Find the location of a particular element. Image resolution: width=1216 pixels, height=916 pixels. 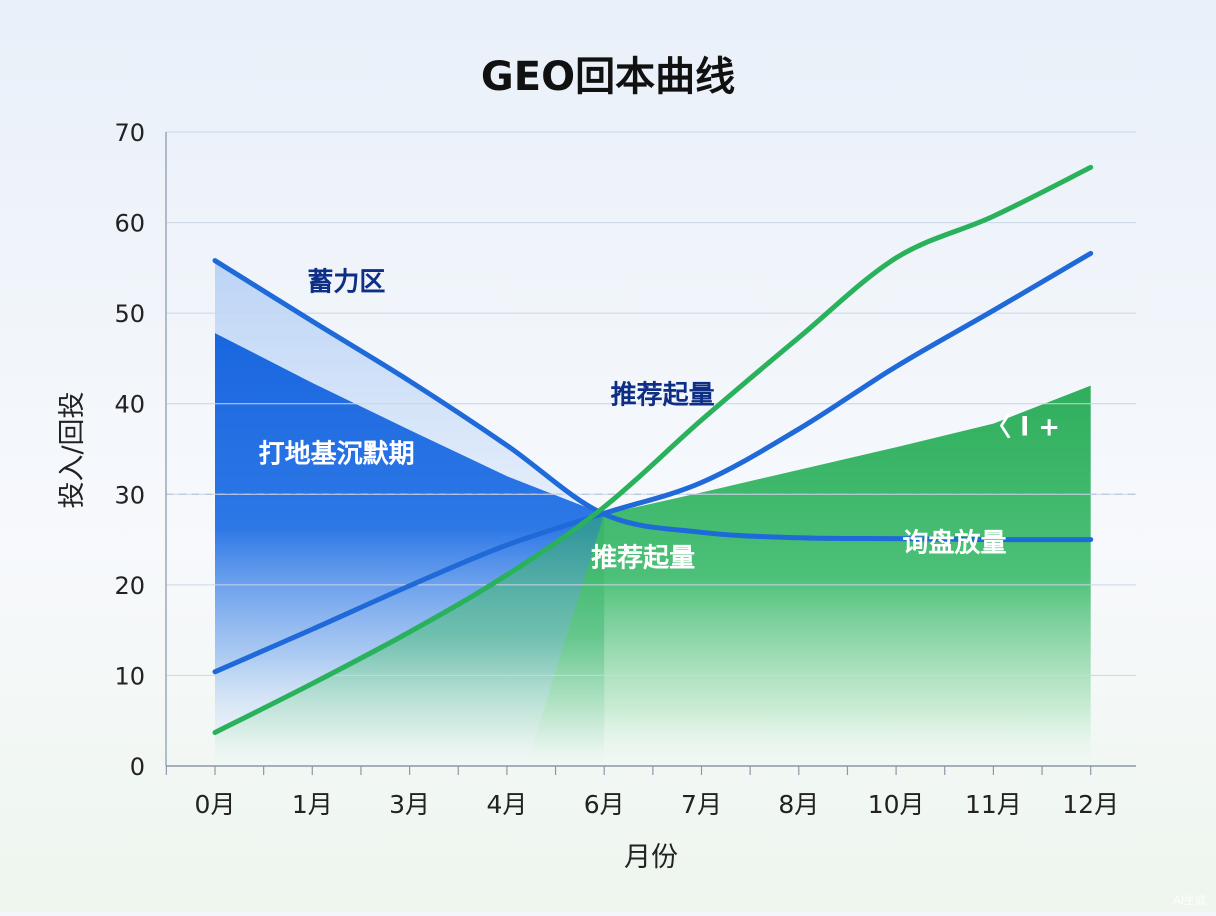

watermark: AI生成 is located at coordinates (1189, 900).